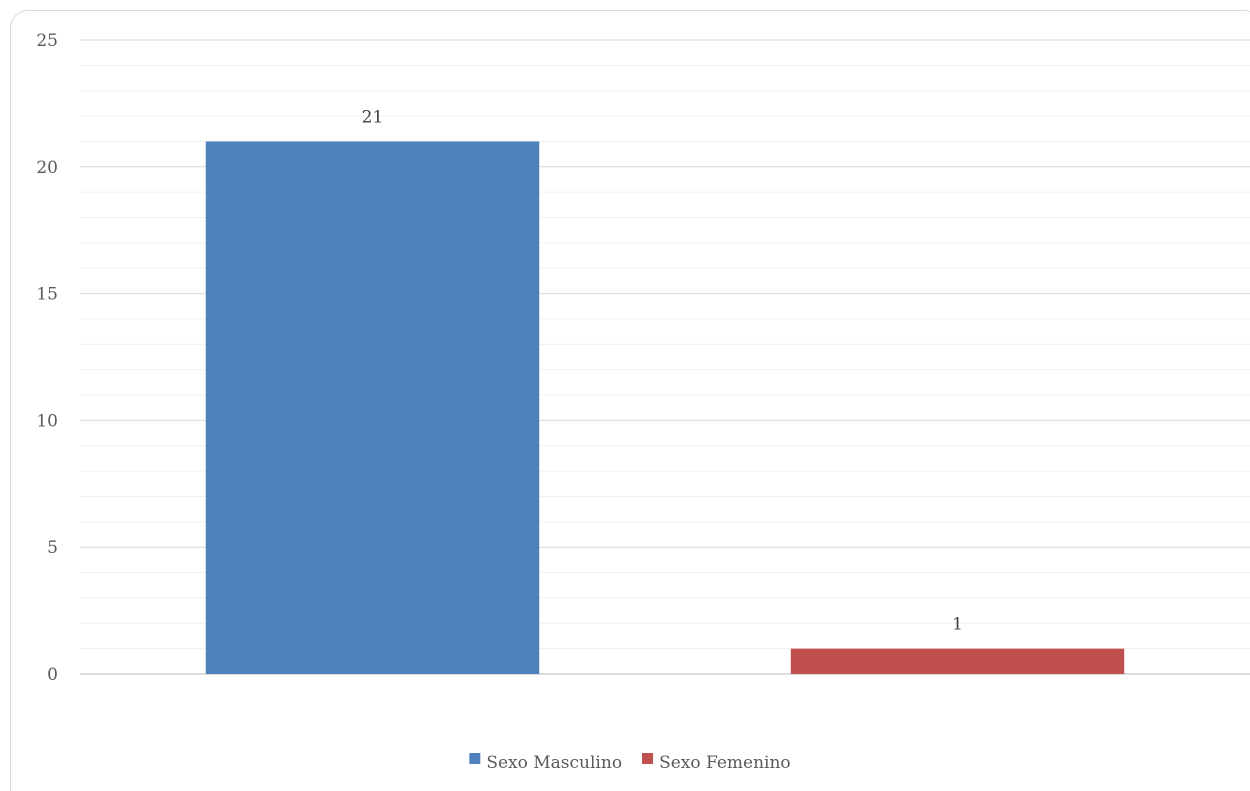  Describe the element at coordinates (554, 763) in the screenshot. I see `legend-label: Sexo Masculino` at that location.